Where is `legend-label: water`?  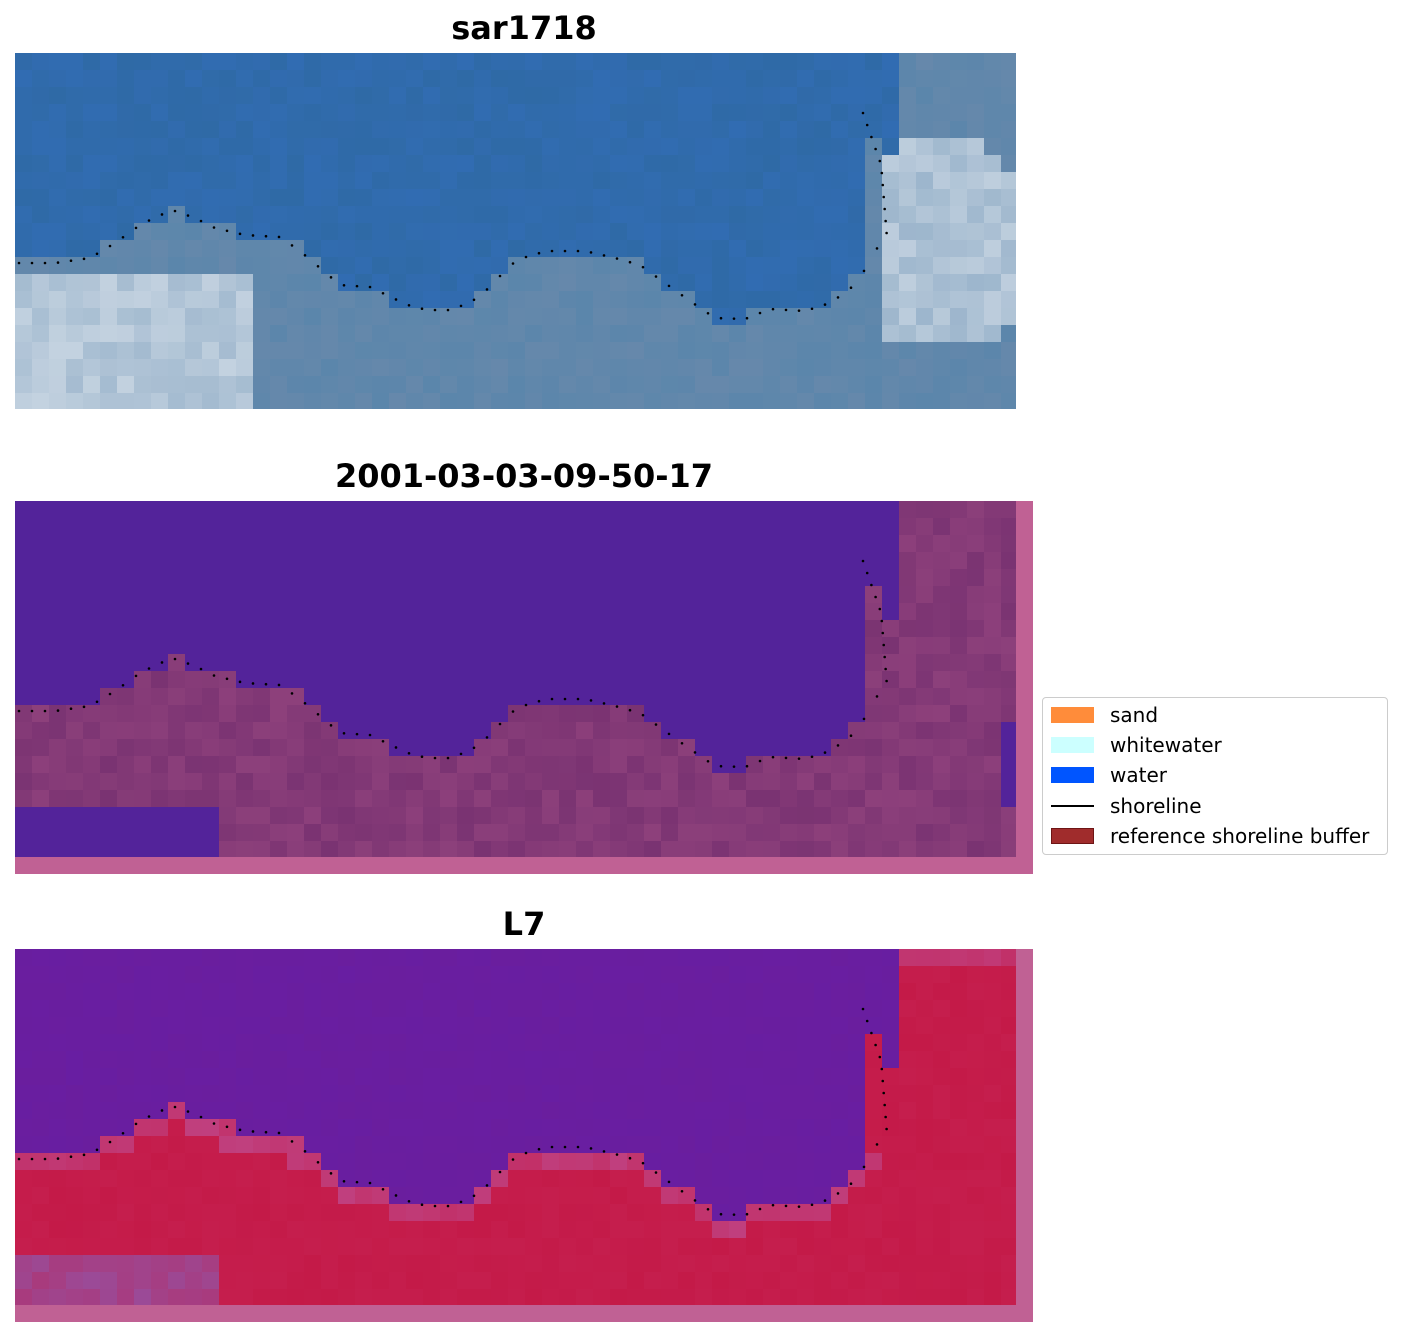
legend-label: water is located at coordinates (1138, 775).